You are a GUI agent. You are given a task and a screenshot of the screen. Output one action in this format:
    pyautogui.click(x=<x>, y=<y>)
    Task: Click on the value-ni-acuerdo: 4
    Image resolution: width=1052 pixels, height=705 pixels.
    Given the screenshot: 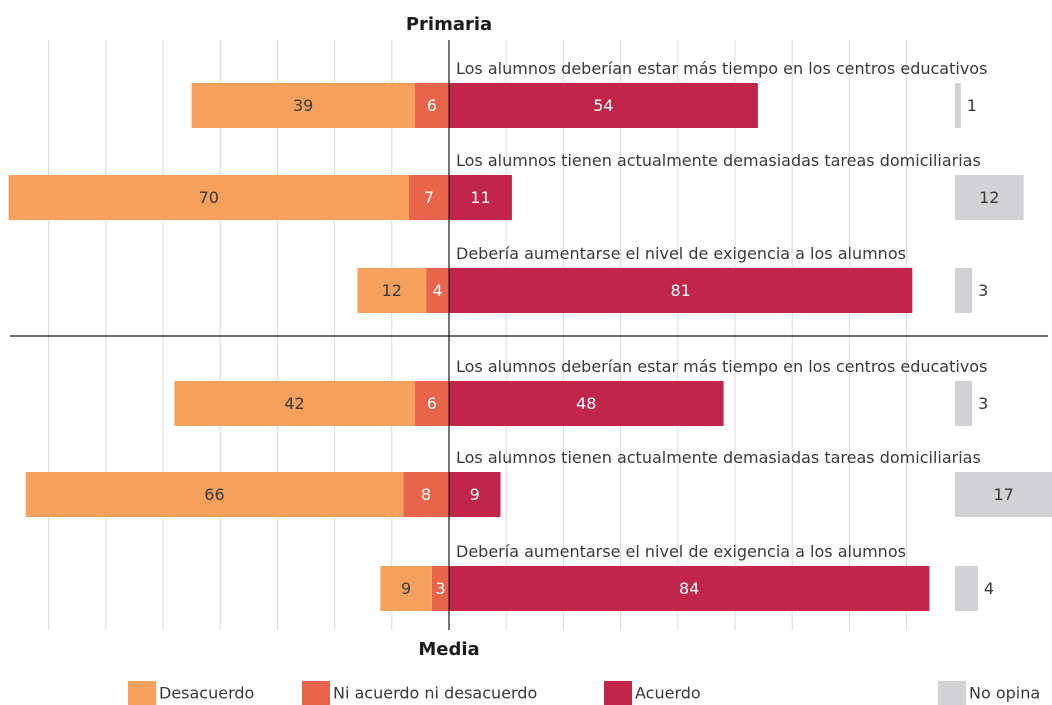 What is the action you would take?
    pyautogui.click(x=437, y=290)
    